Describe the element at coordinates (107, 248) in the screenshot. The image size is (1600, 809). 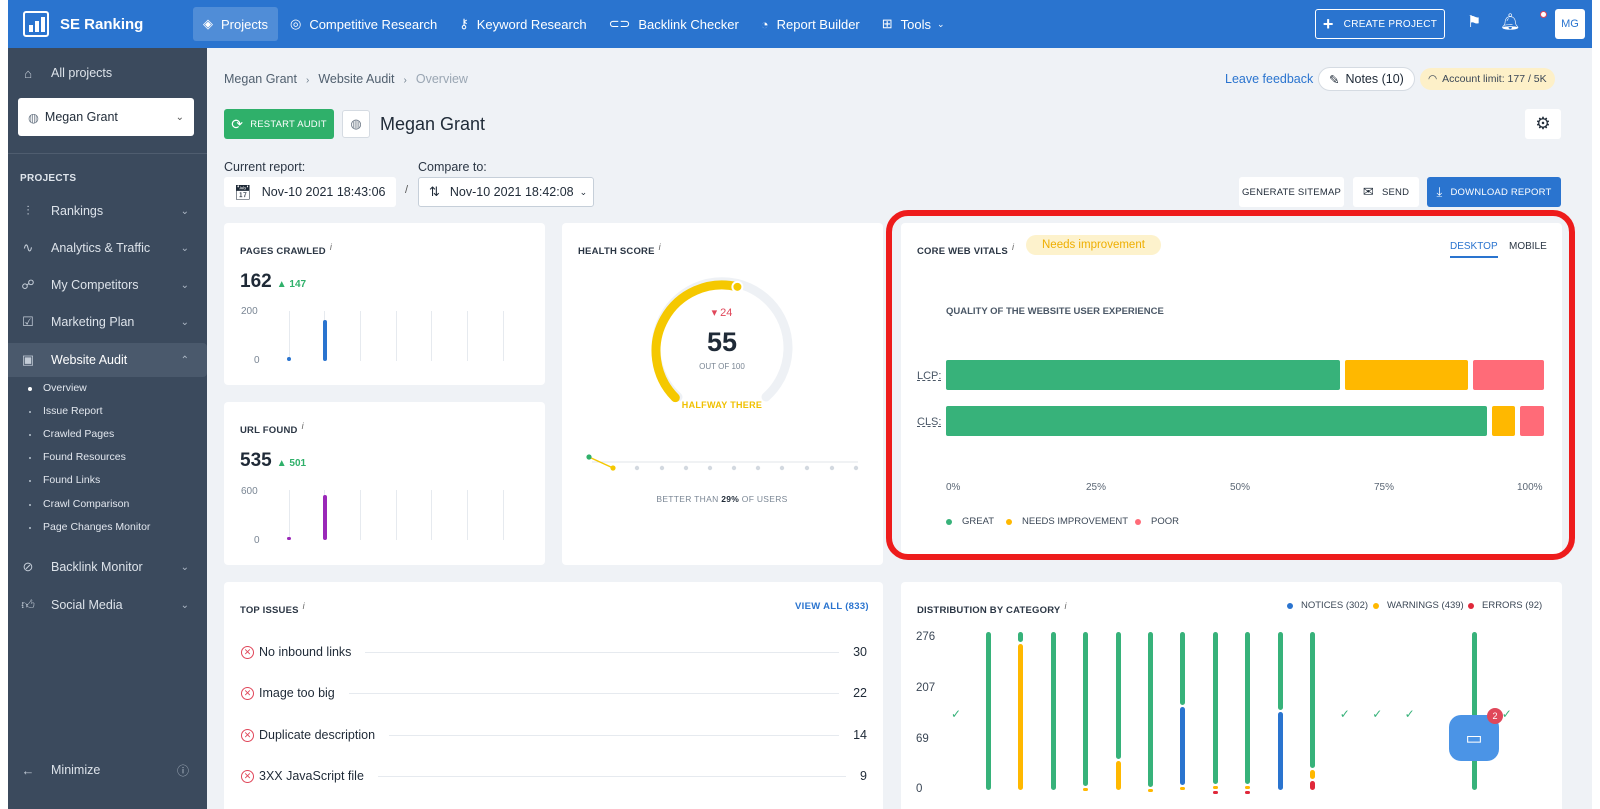
I see `sidebar-item-analytics-traffic: ∿ Analytics & Traffic ⌄` at that location.